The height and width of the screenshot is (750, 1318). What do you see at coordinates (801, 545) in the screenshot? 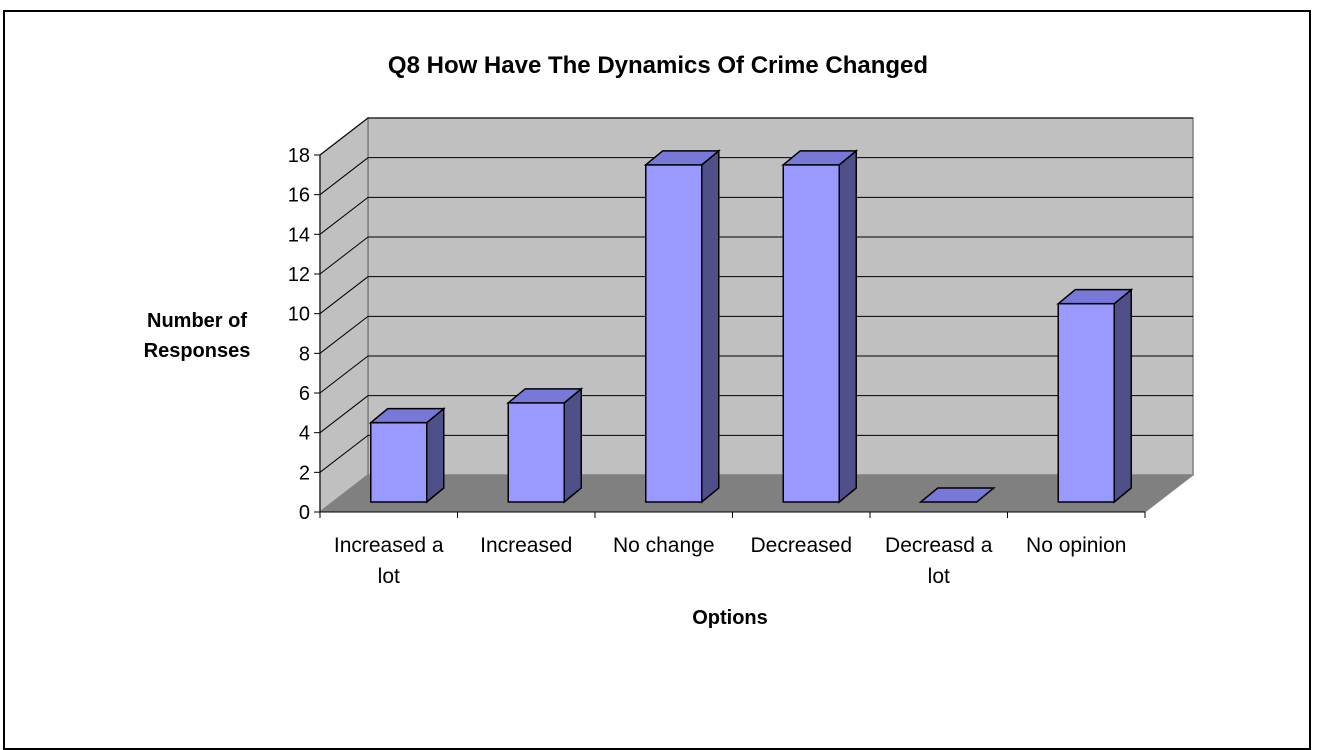
I see `x-category-label: Decreased` at bounding box center [801, 545].